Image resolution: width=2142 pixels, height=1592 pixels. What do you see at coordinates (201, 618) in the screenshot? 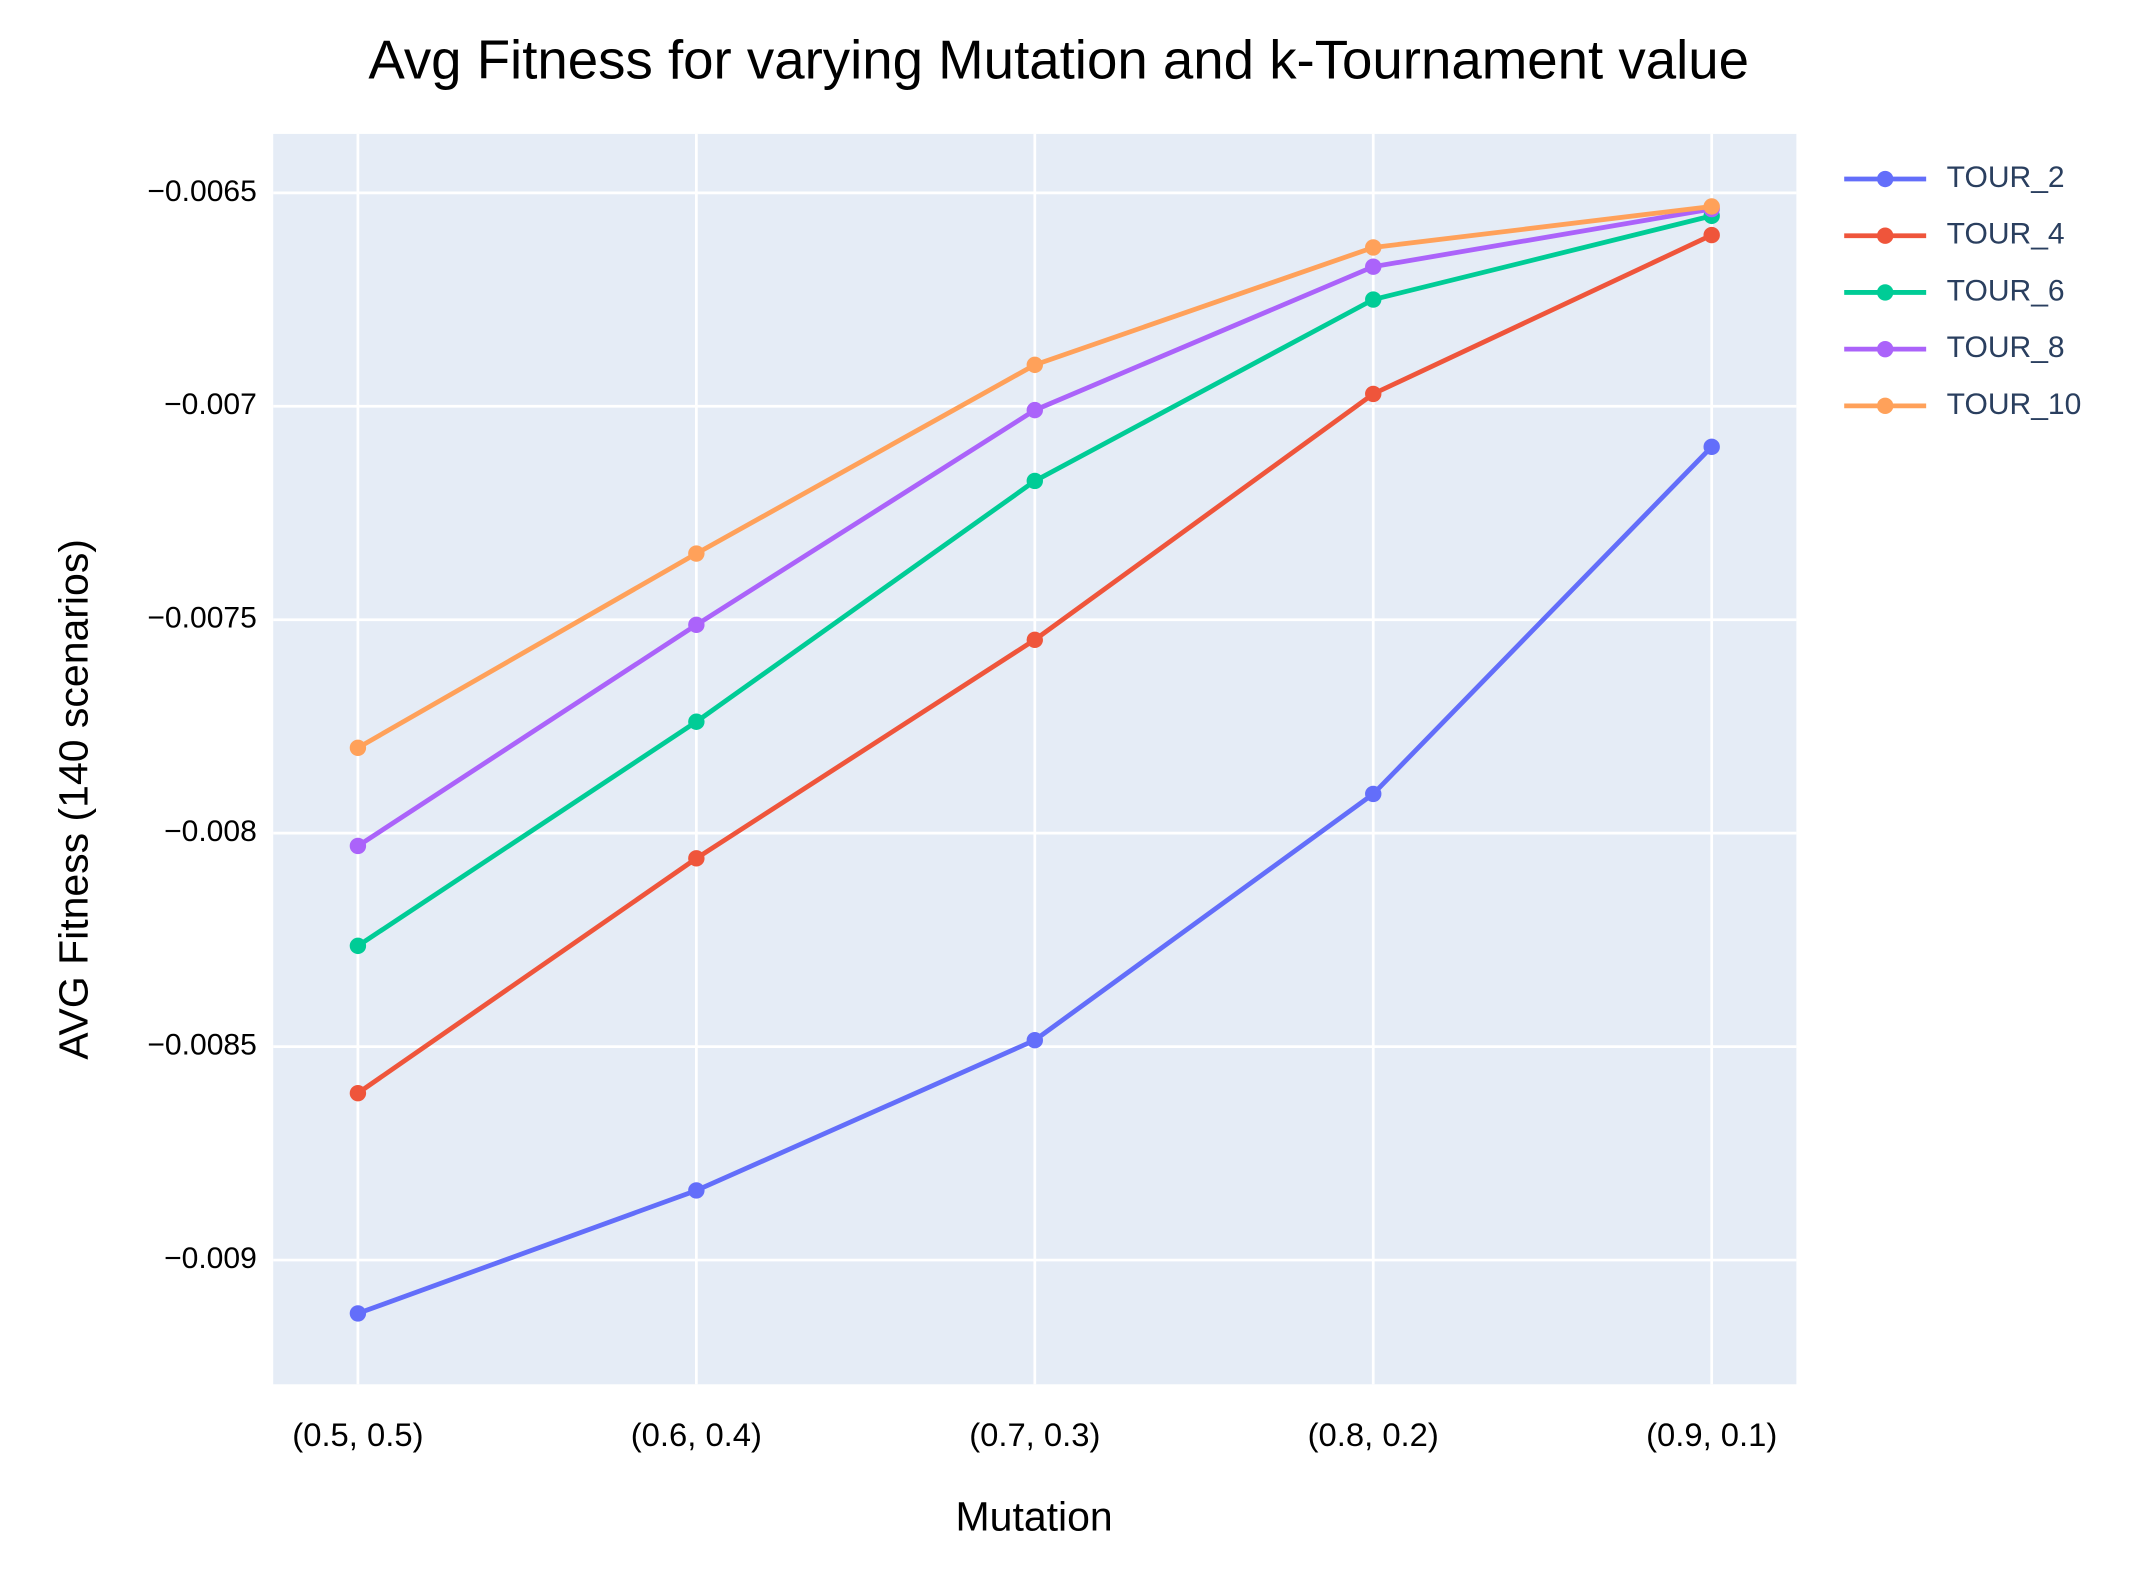
I see `y-tick-label: −0.0075` at bounding box center [201, 618].